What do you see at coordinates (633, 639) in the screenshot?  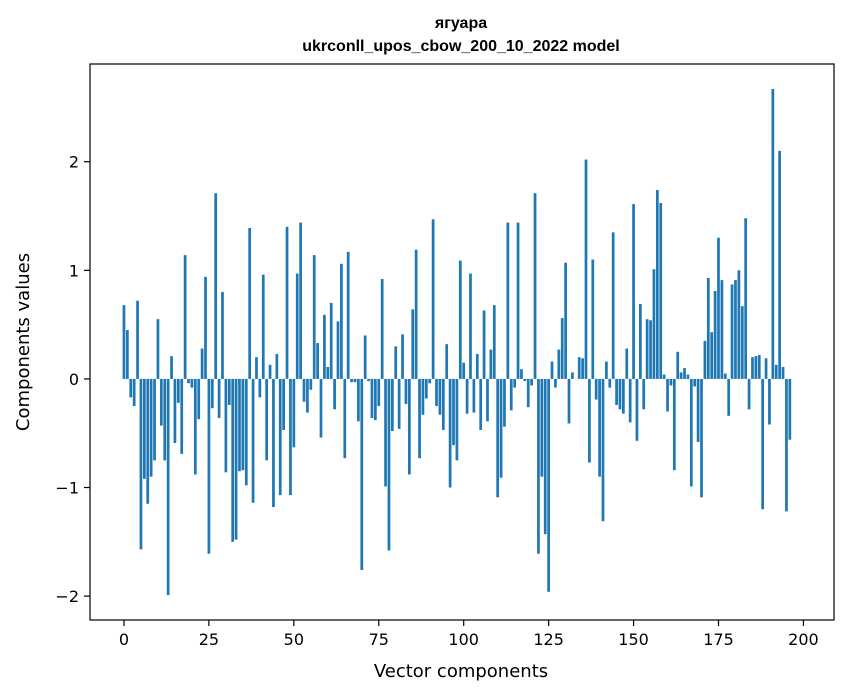 I see `x-tick-label: 150` at bounding box center [633, 639].